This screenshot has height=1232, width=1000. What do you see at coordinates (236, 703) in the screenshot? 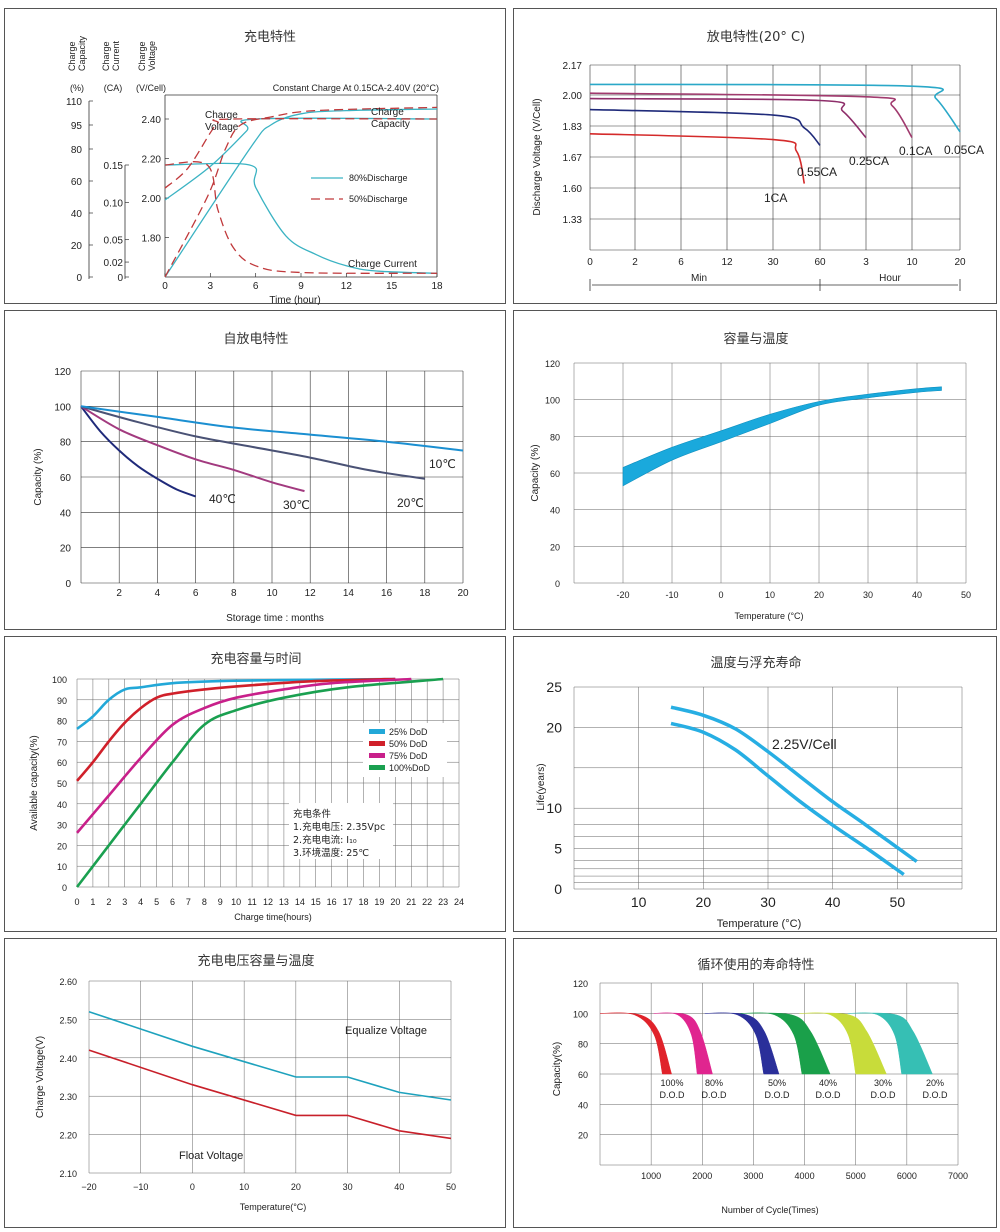
I see `charge-capacity-curve` at bounding box center [236, 703].